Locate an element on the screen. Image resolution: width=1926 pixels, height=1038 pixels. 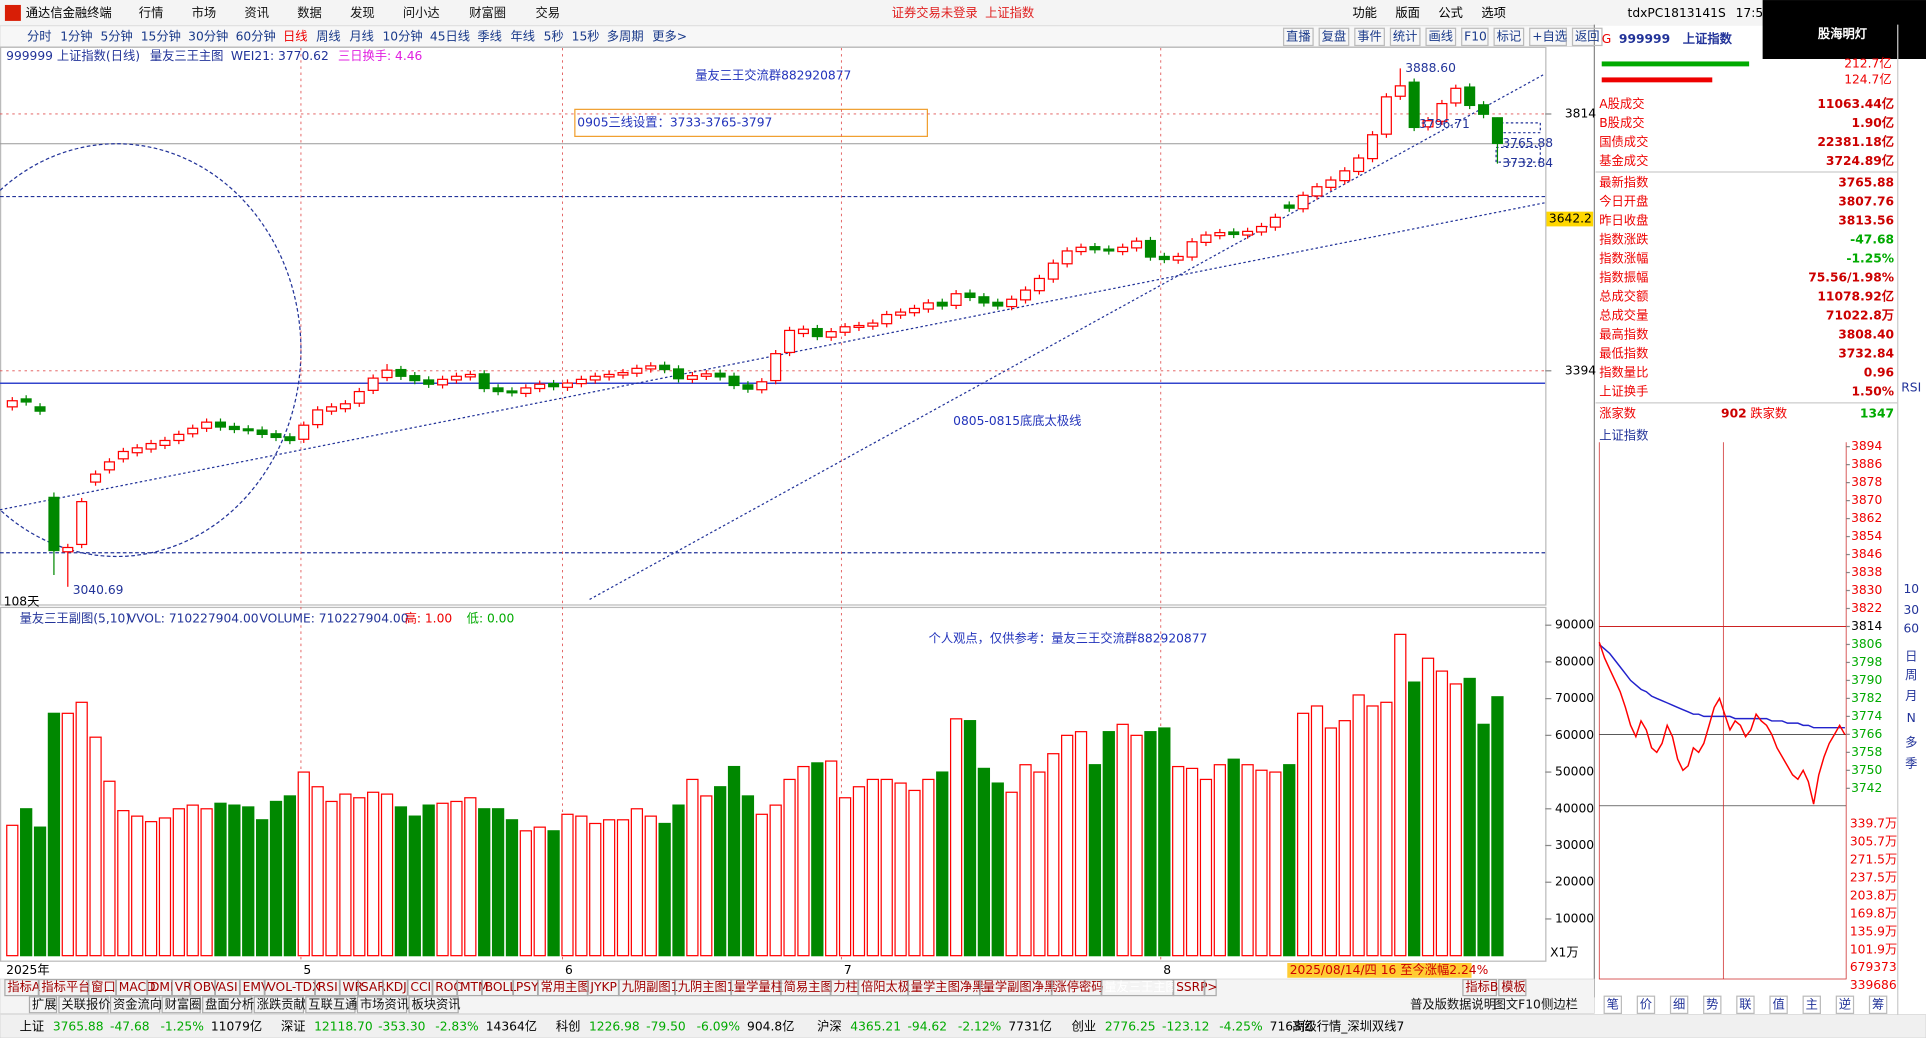
indicator-tab: BOLL is located at coordinates (501, 987).